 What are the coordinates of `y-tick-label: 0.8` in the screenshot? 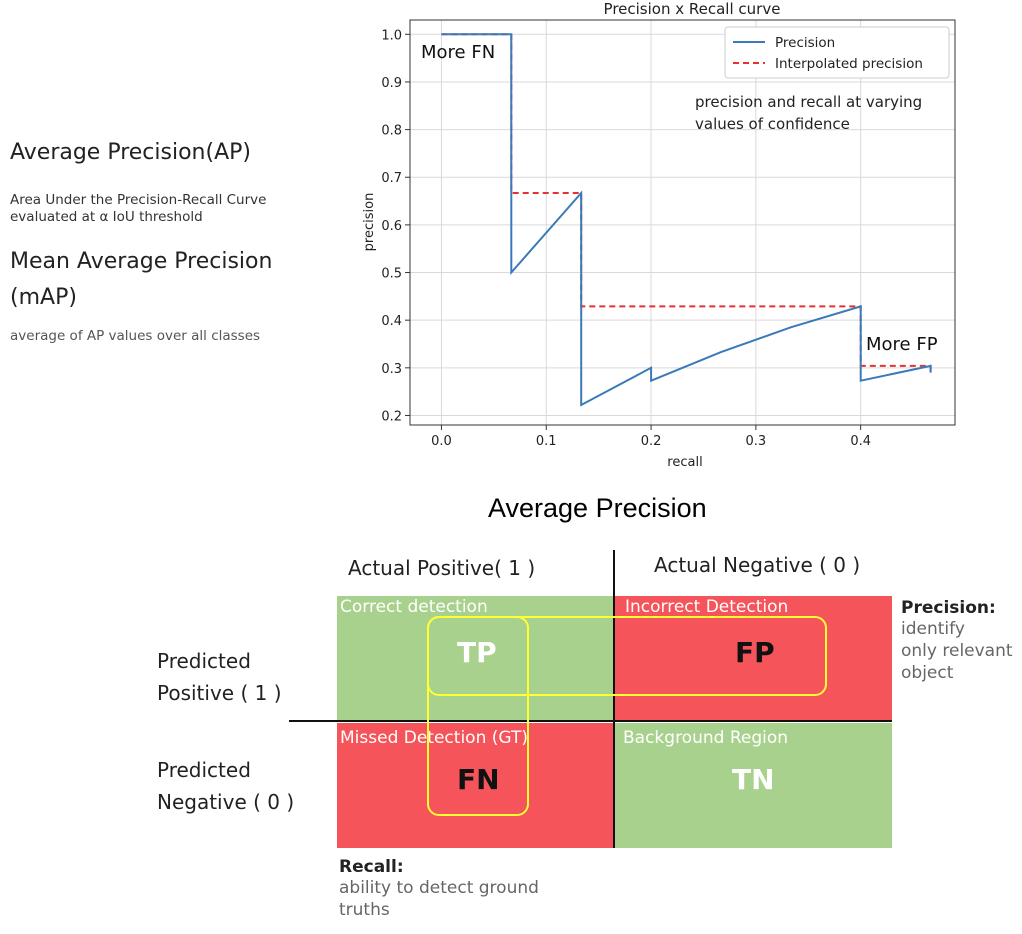 It's located at (391, 131).